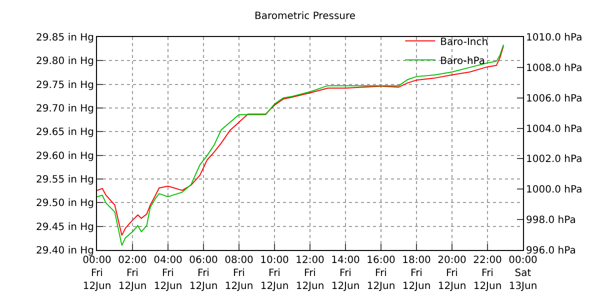 The height and width of the screenshot is (300, 610). I want to click on x-tick-label: 04:00 Fri 12Jun, so click(168, 273).